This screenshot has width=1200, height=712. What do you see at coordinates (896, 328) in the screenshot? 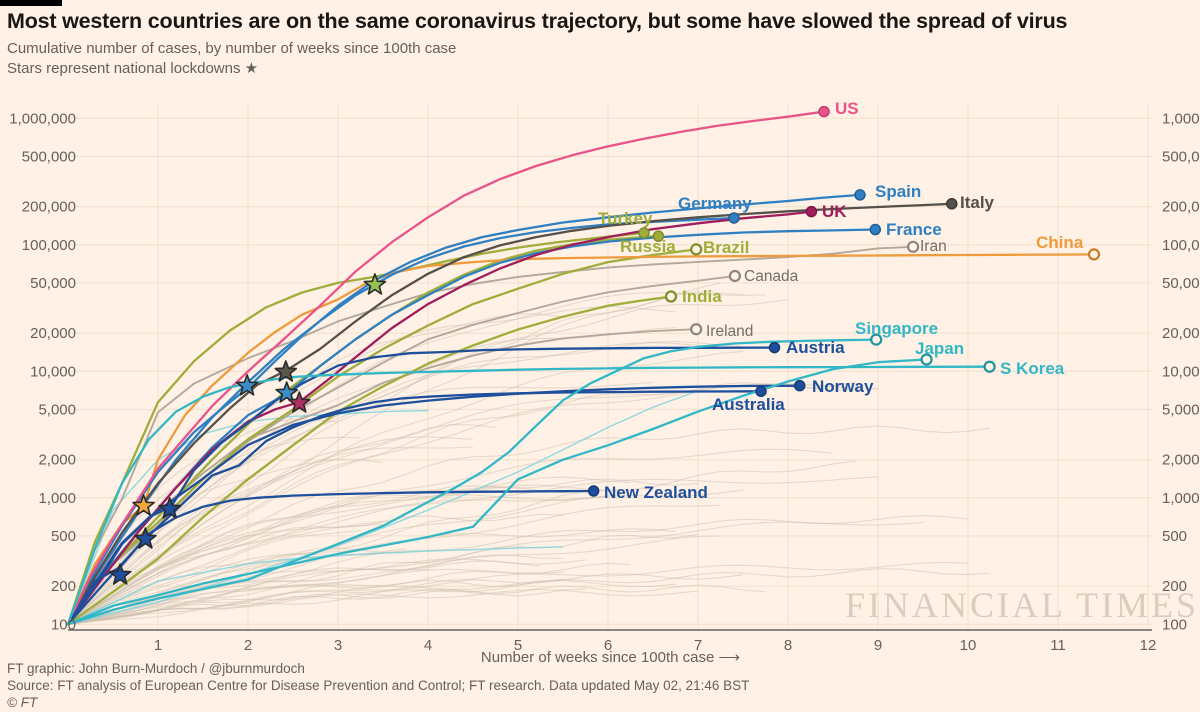
I see `country-label-singapore: Singapore` at bounding box center [896, 328].